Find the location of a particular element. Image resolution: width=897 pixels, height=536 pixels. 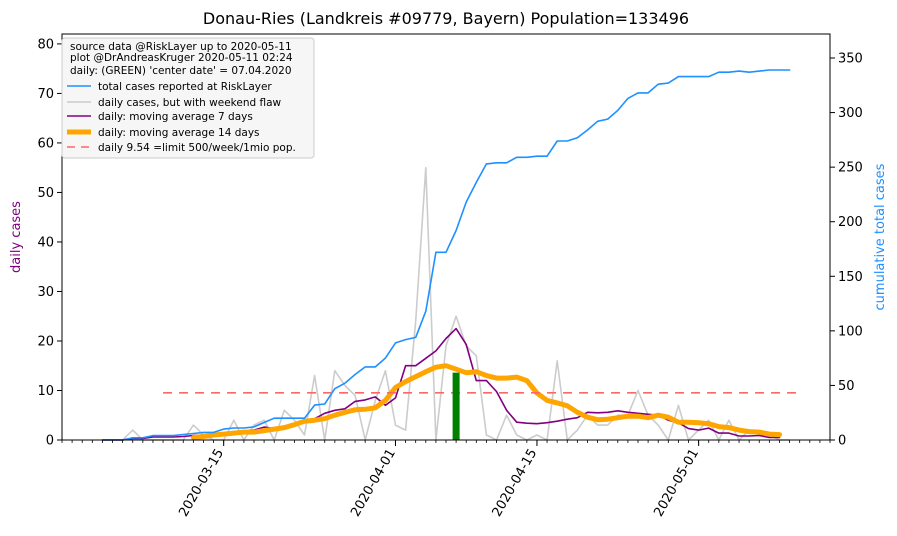

y-right-tick-label: 100 is located at coordinates (850, 331).